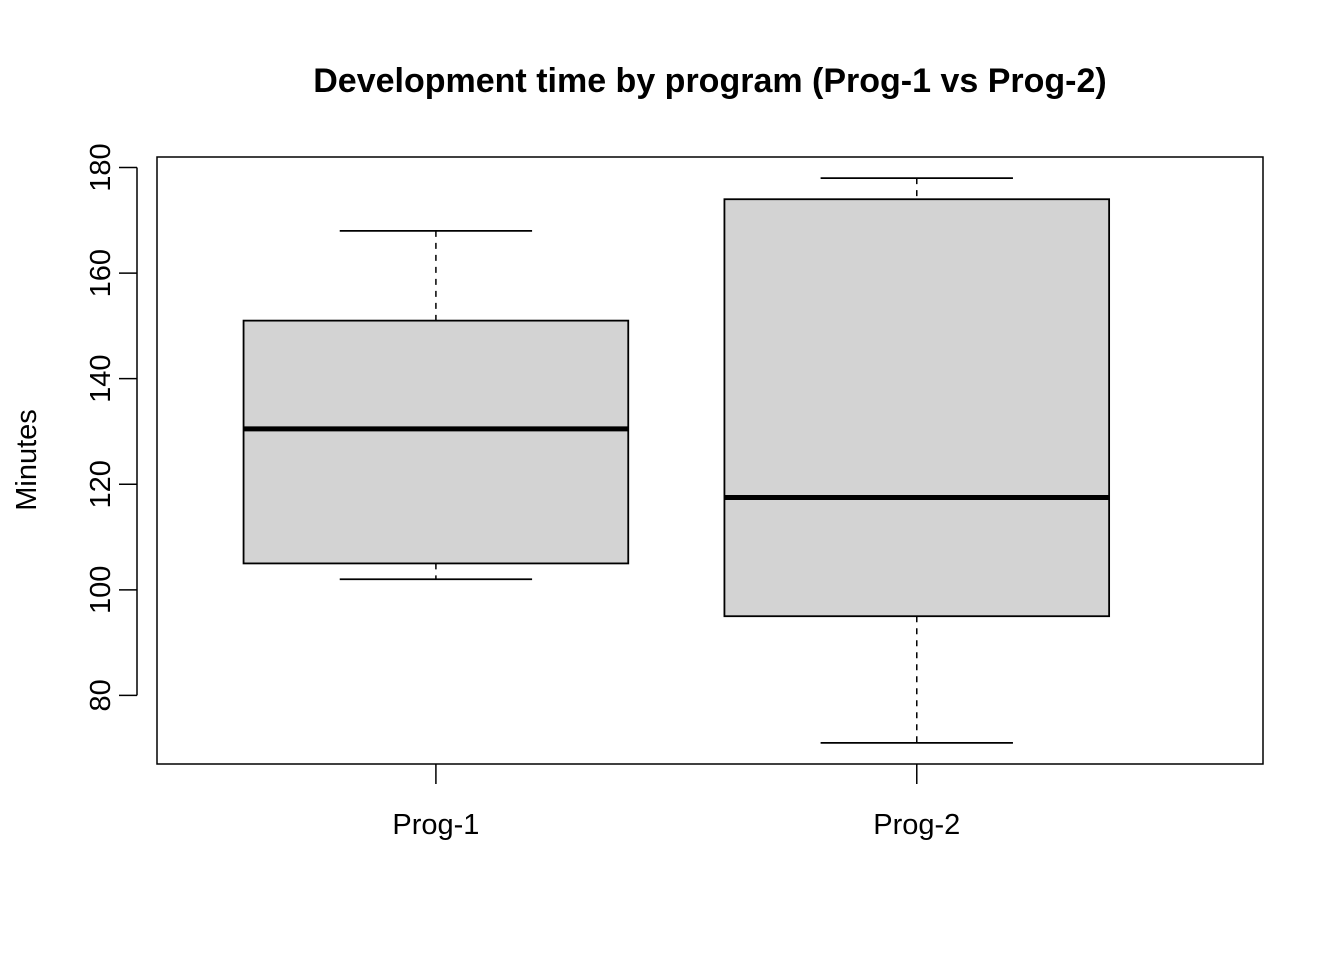 This screenshot has height=960, width=1344. Describe the element at coordinates (27, 460) in the screenshot. I see `y-axis-label: Minutes` at that location.